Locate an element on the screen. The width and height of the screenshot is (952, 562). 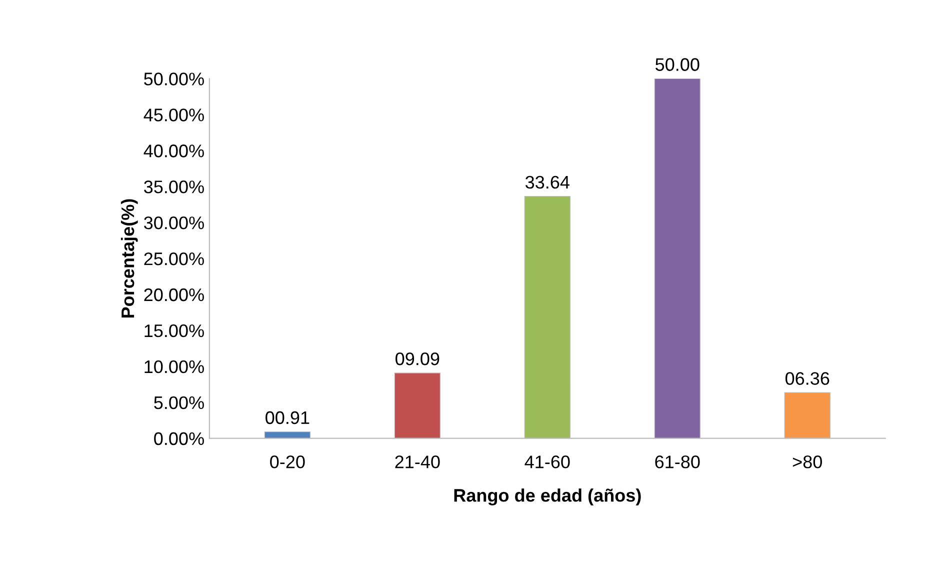
y-tick-label: 45.00% is located at coordinates (174, 115).